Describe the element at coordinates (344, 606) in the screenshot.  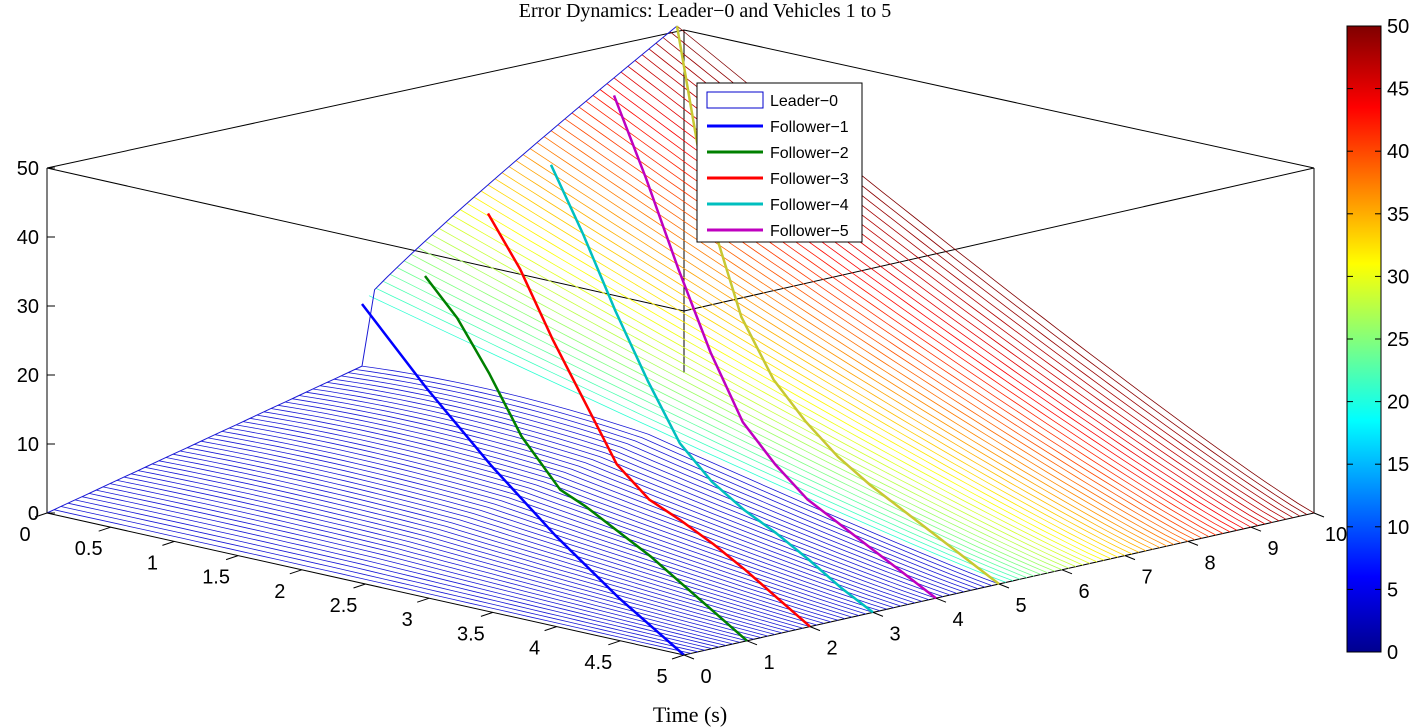
I see `x-tick-label: 2.5` at that location.